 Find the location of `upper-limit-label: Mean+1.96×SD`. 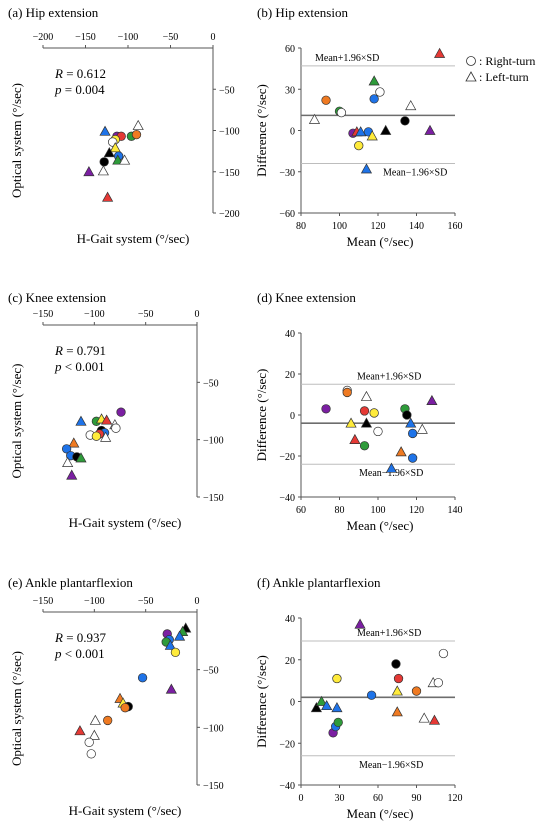

upper-limit-label: Mean+1.96×SD is located at coordinates (389, 633).